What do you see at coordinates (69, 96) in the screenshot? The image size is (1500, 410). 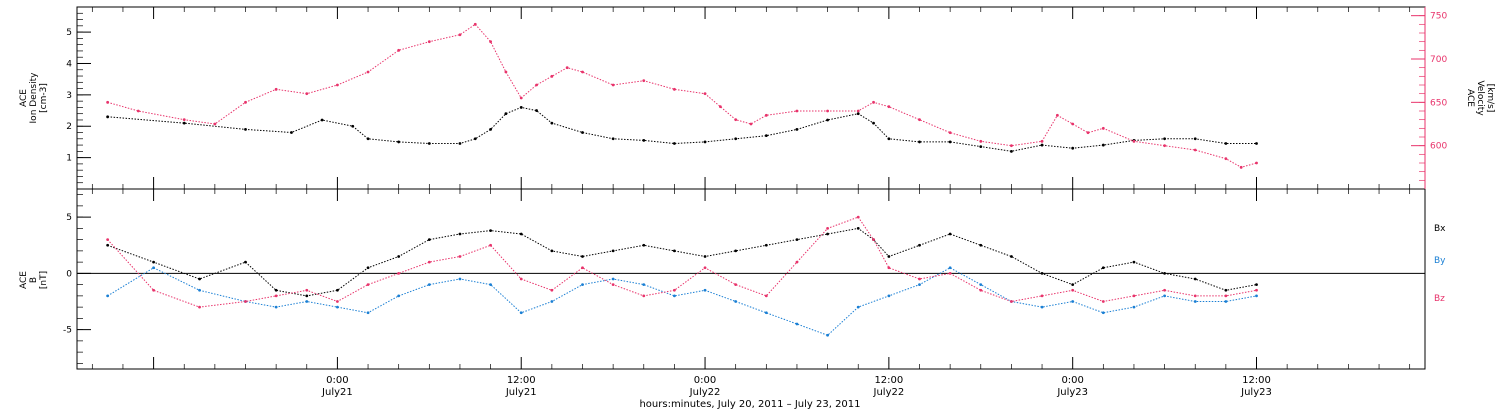 I see `density-tick-label: 3` at bounding box center [69, 96].